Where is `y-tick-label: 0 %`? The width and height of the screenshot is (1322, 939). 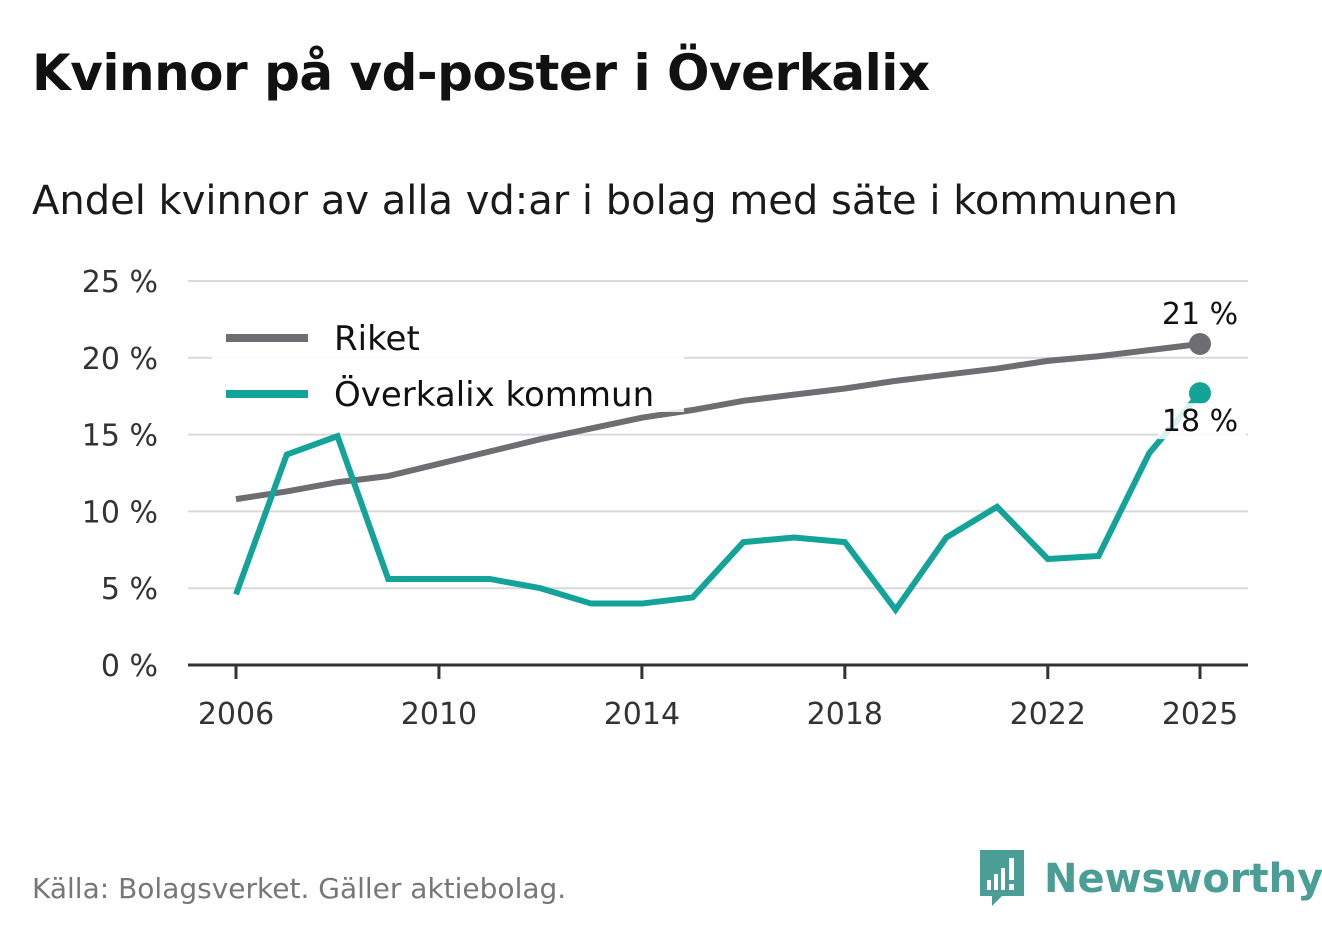
y-tick-label: 0 % is located at coordinates (129, 666).